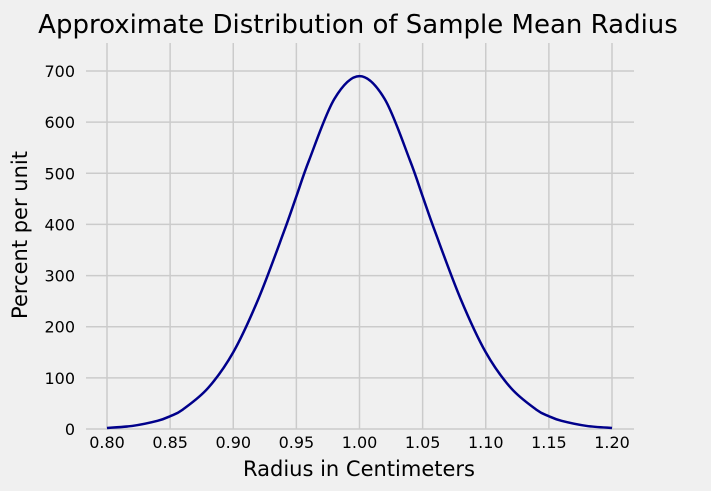 The image size is (711, 491). I want to click on y-axis-ticks: 0 100 200 300 400 500 600 700, so click(59, 250).